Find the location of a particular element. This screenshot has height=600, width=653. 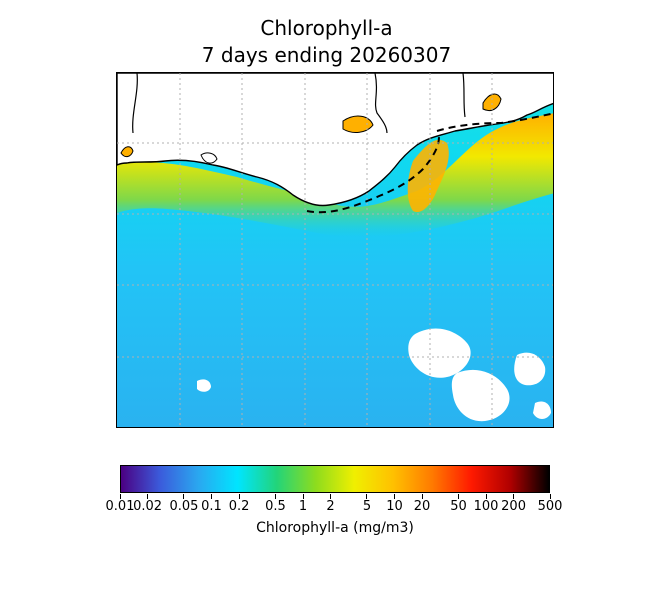

map-title-line1: Chlorophyll-a is located at coordinates (326, 28).